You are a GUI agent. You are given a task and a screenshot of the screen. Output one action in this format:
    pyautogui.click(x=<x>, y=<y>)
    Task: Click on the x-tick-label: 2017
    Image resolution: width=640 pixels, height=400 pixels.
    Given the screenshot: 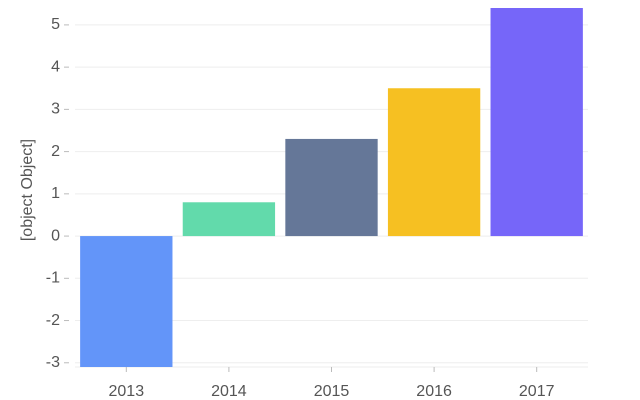 What is the action you would take?
    pyautogui.click(x=537, y=391)
    